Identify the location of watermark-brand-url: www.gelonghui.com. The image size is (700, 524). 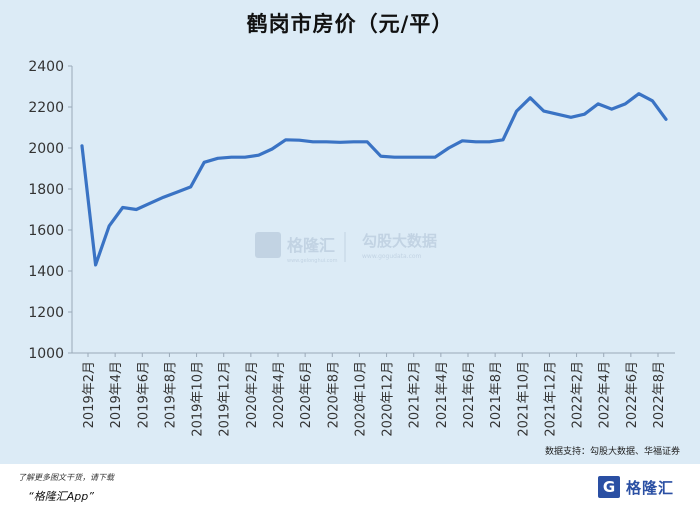
(312, 261).